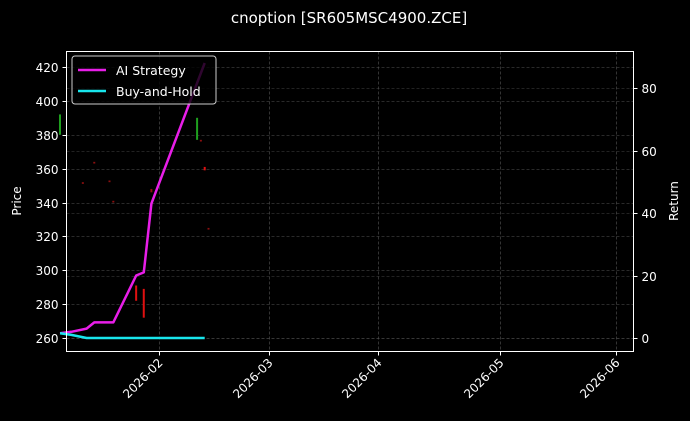 The height and width of the screenshot is (421, 690). What do you see at coordinates (158, 91) in the screenshot?
I see `legend-label-buy-and-hold: Buy-and-Hold` at bounding box center [158, 91].